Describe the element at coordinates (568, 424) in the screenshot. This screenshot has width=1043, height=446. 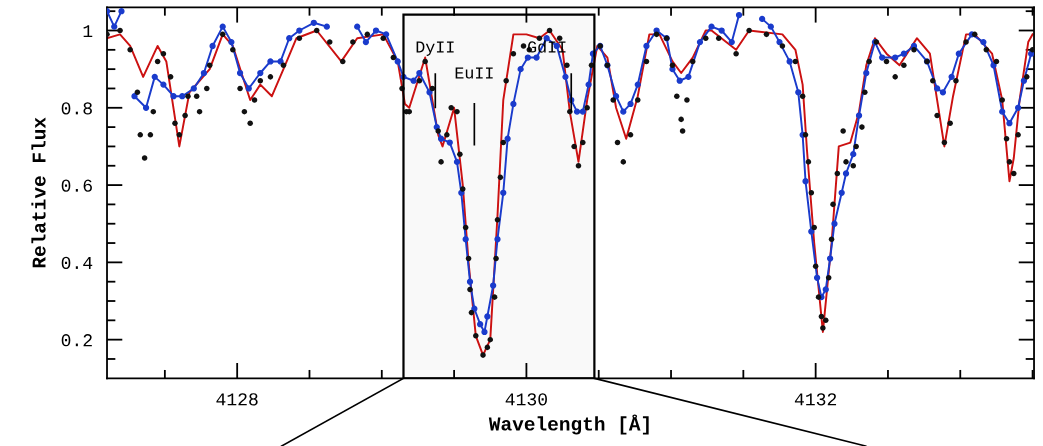
I see `x-axis-title: Wavelength [Å]` at that location.